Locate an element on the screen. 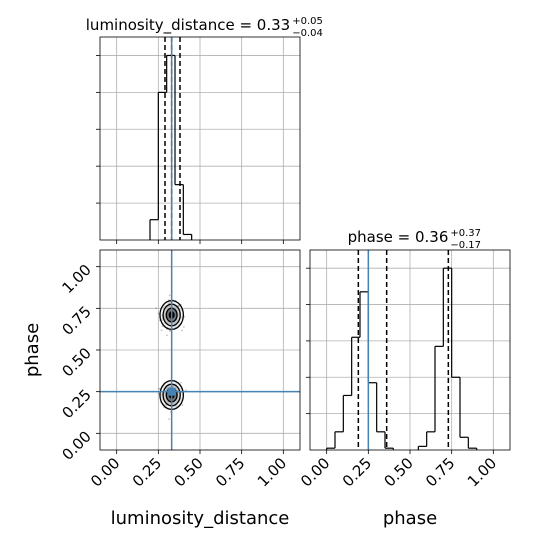 This screenshot has width=550, height=554. luminosity-distance-title: luminosity_distance = 0.33 is located at coordinates (188, 25).